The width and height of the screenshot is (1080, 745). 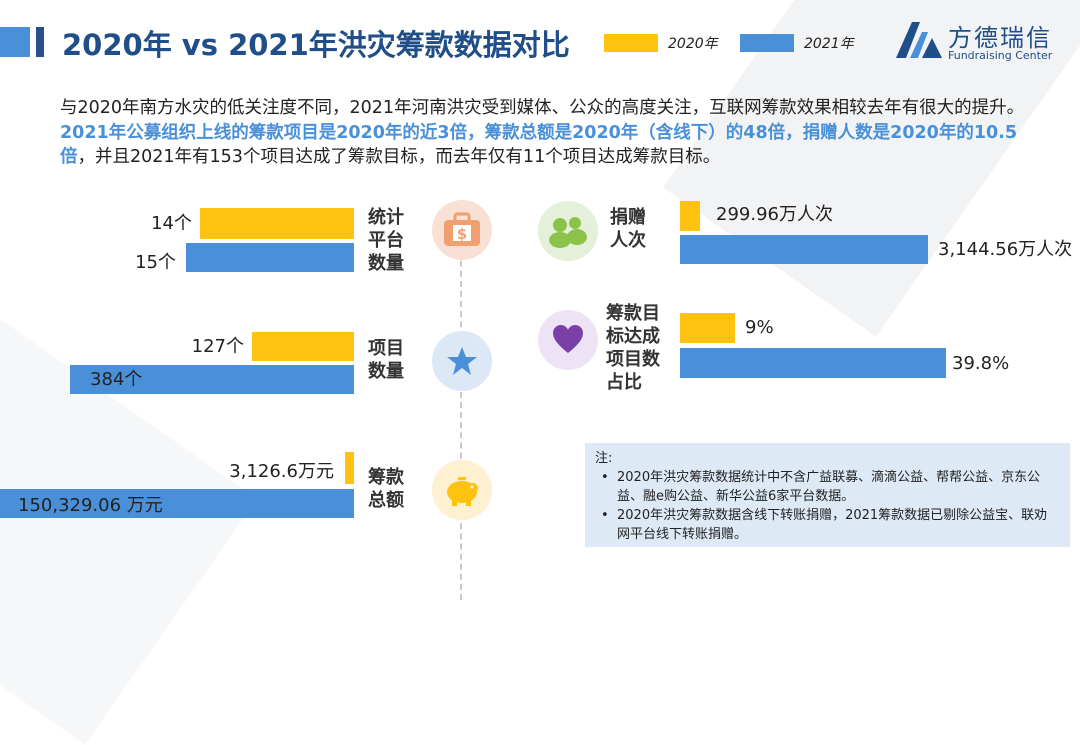 I want to click on bar-donors-2021, so click(x=804, y=249).